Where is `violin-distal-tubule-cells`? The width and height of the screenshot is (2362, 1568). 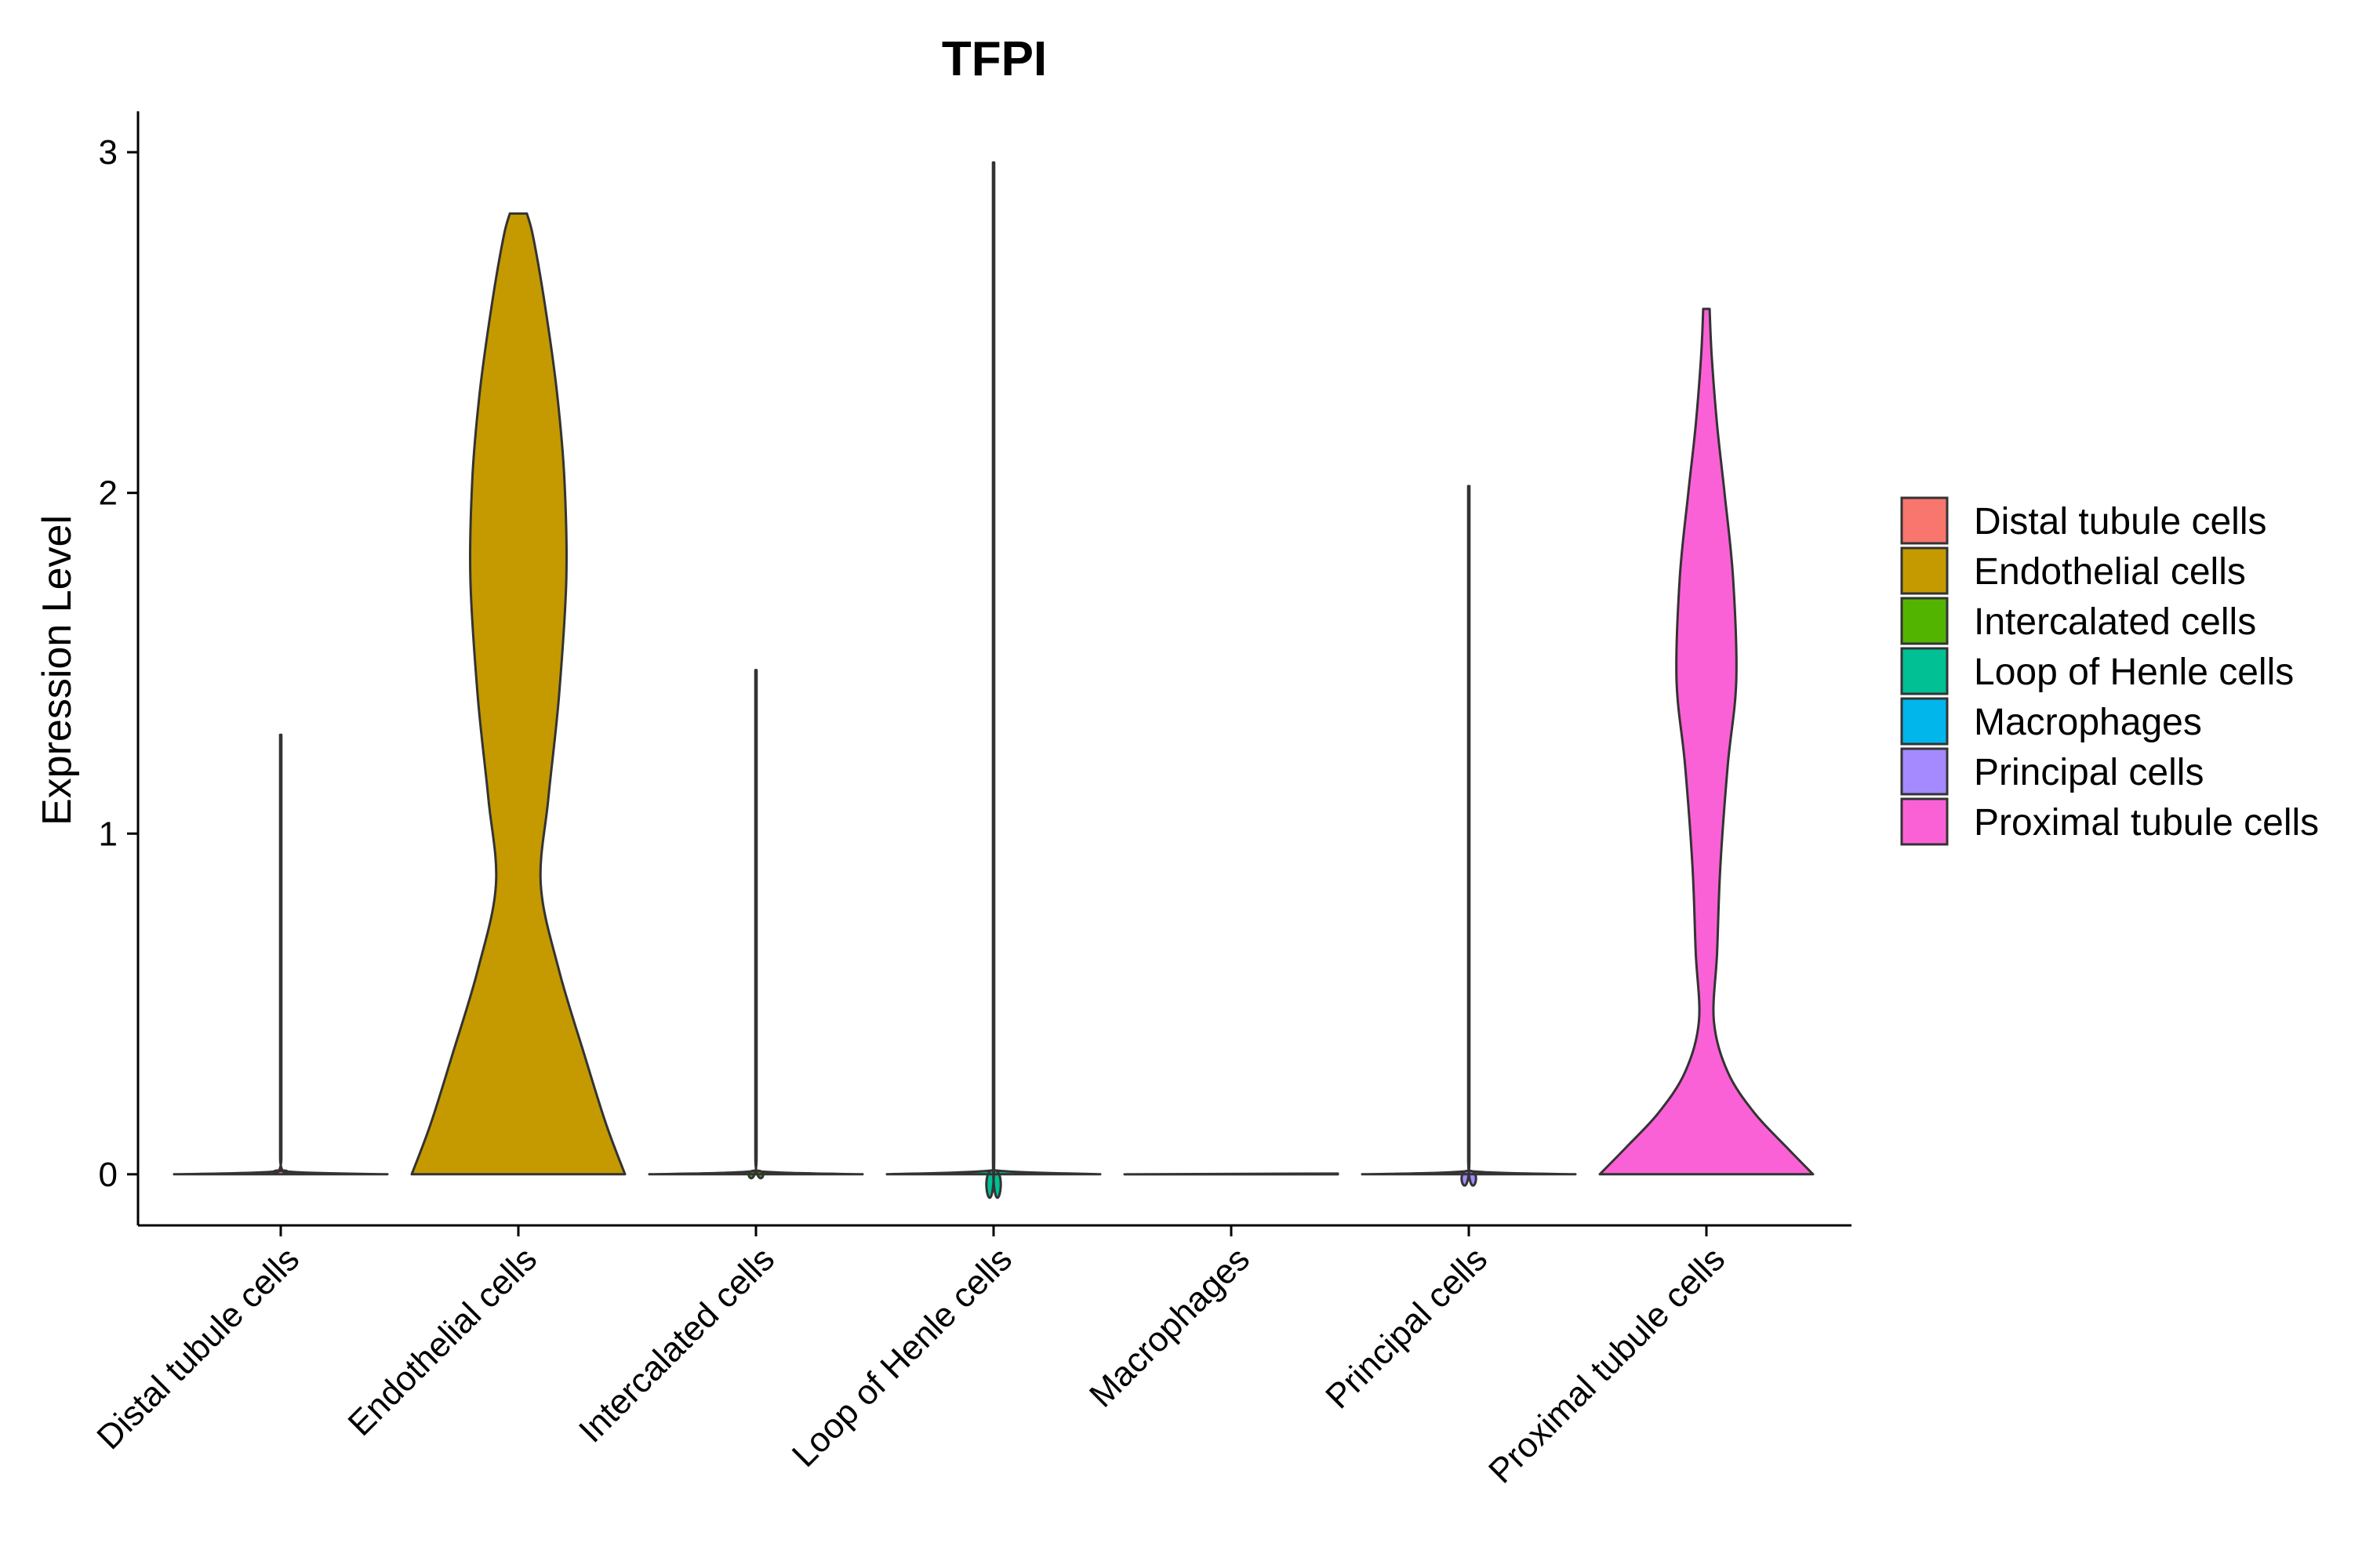 violin-distal-tubule-cells is located at coordinates (281, 954).